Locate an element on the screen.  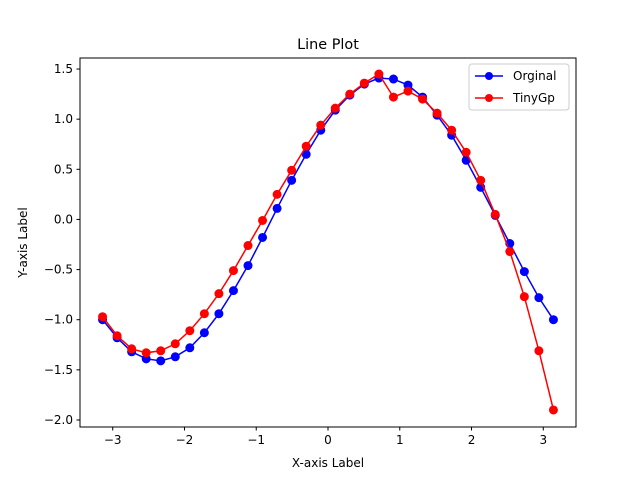
legend-label: TinyGp is located at coordinates (533, 98).